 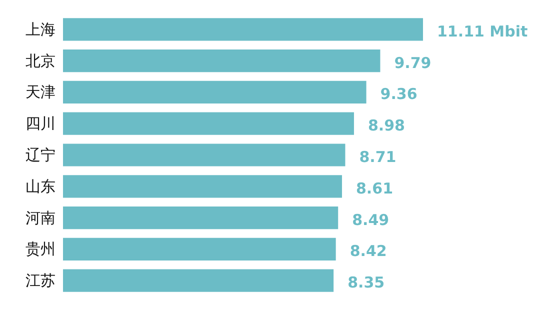 What do you see at coordinates (377, 157) in the screenshot?
I see `data-label: 8.71` at bounding box center [377, 157].